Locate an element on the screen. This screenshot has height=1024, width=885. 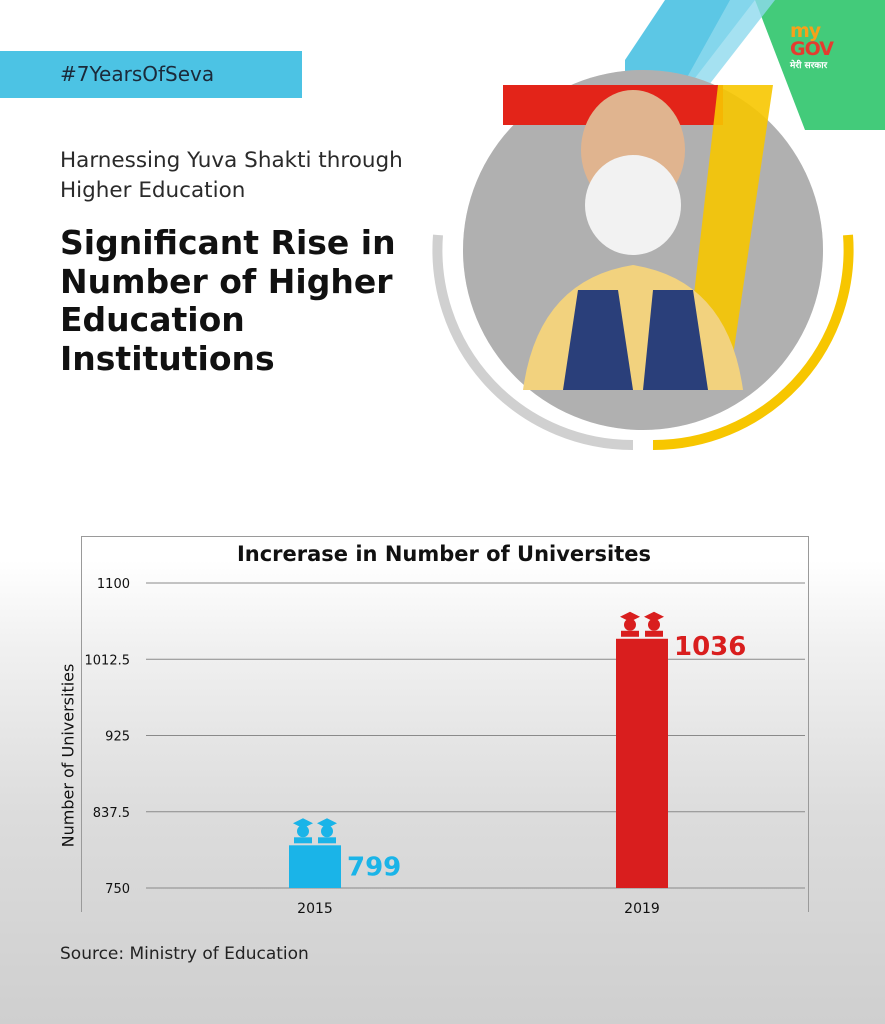
hashtag-text: #7YearsOfSeva is located at coordinates (137, 74).